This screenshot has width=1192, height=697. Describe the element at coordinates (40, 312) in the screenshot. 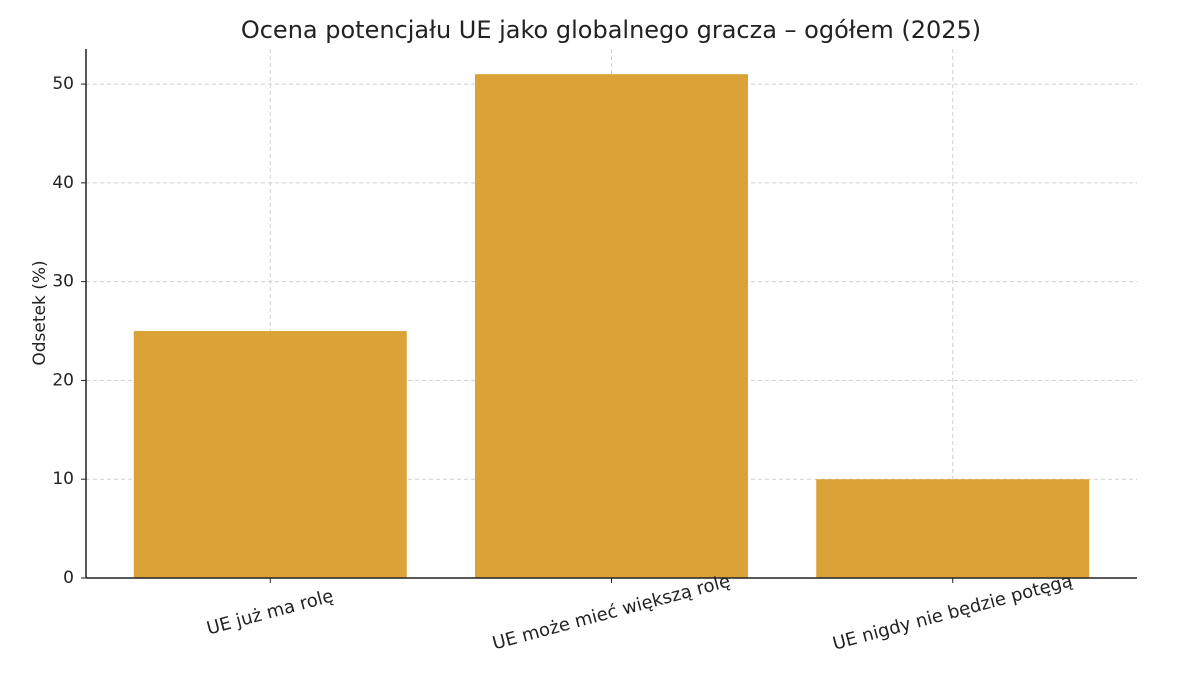

I see `y-axis-label: Odsetek (%)` at that location.